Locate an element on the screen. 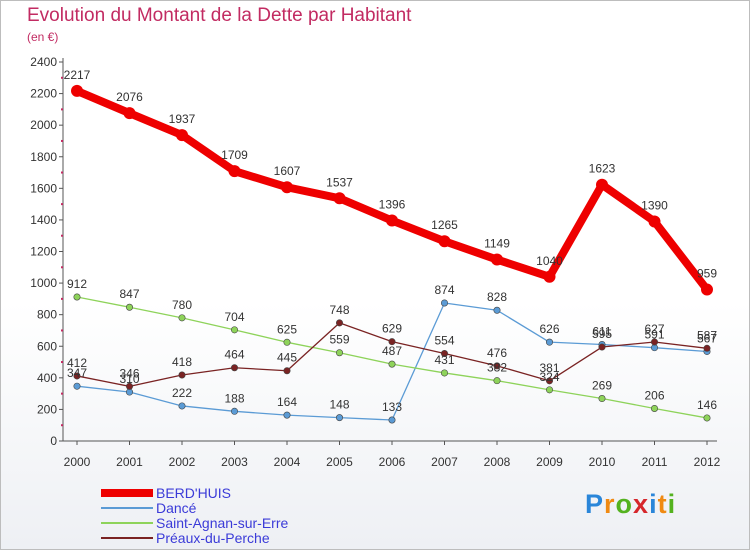 The width and height of the screenshot is (750, 550). y-tick-label: 1200 is located at coordinates (43, 252).